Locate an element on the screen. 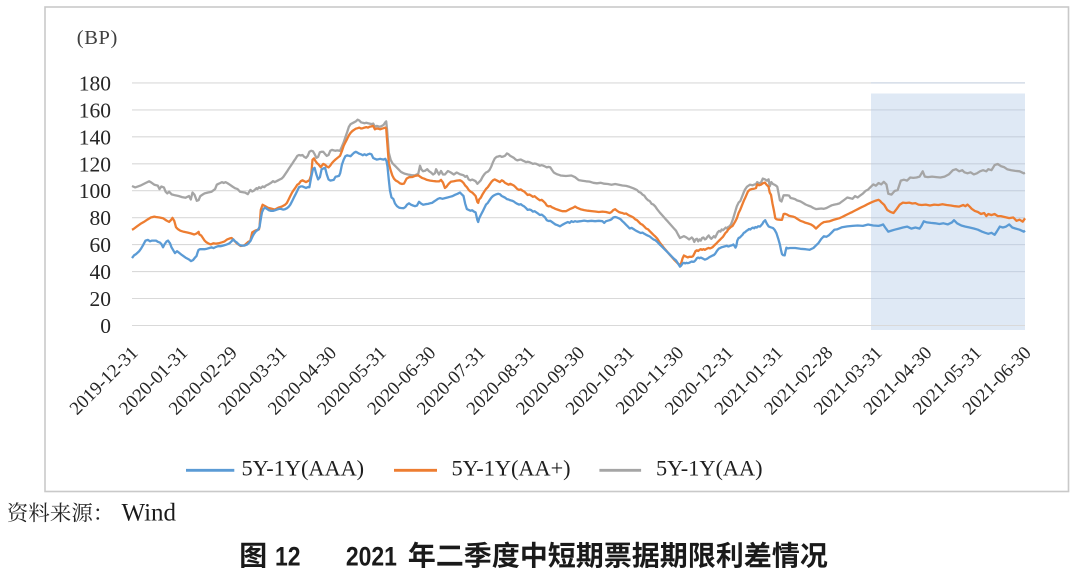 Image resolution: width=1080 pixels, height=576 pixels. svg-text: 12 is located at coordinates (288, 557).